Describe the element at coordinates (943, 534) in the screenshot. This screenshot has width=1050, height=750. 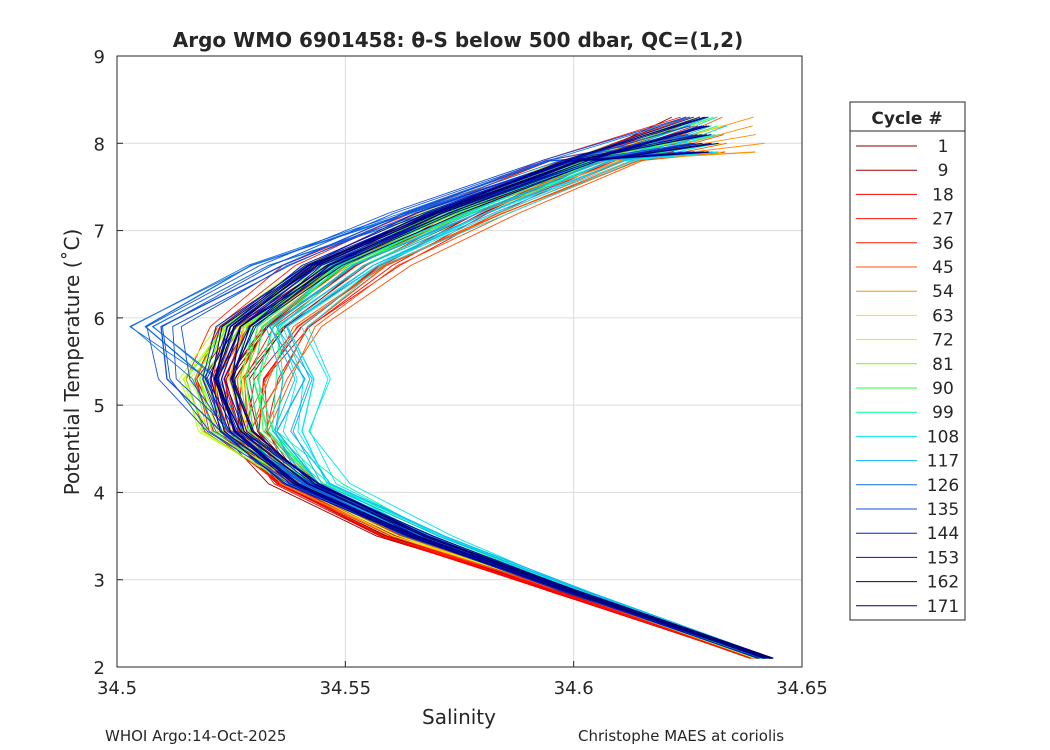
I see `legend-label-144: 144` at that location.